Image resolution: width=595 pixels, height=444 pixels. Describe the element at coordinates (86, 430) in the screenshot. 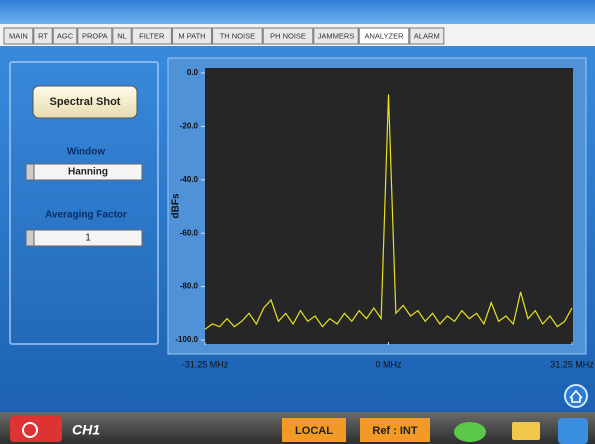

I see `channel: CH1` at that location.